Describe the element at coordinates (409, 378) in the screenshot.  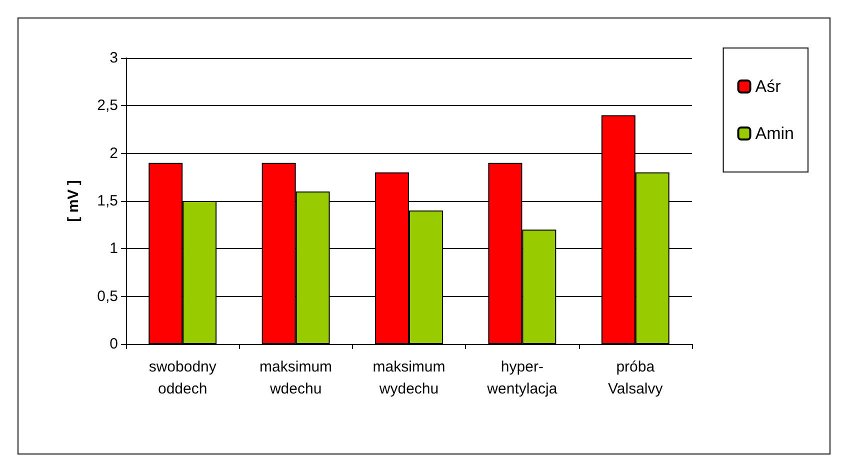
I see `x-tick-label: maksimum wydechu` at that location.